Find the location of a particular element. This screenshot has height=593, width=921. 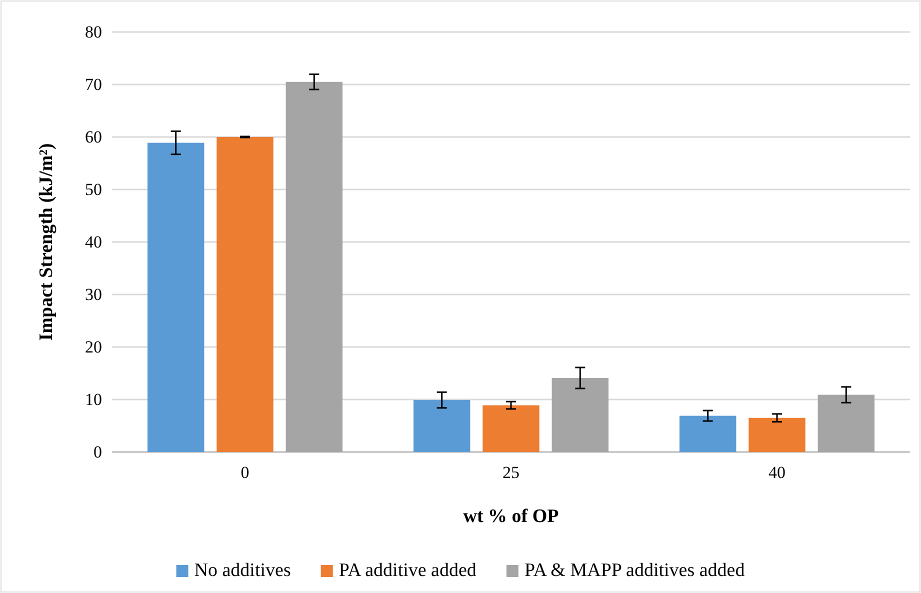

legend-label: PA additive added is located at coordinates (407, 570).